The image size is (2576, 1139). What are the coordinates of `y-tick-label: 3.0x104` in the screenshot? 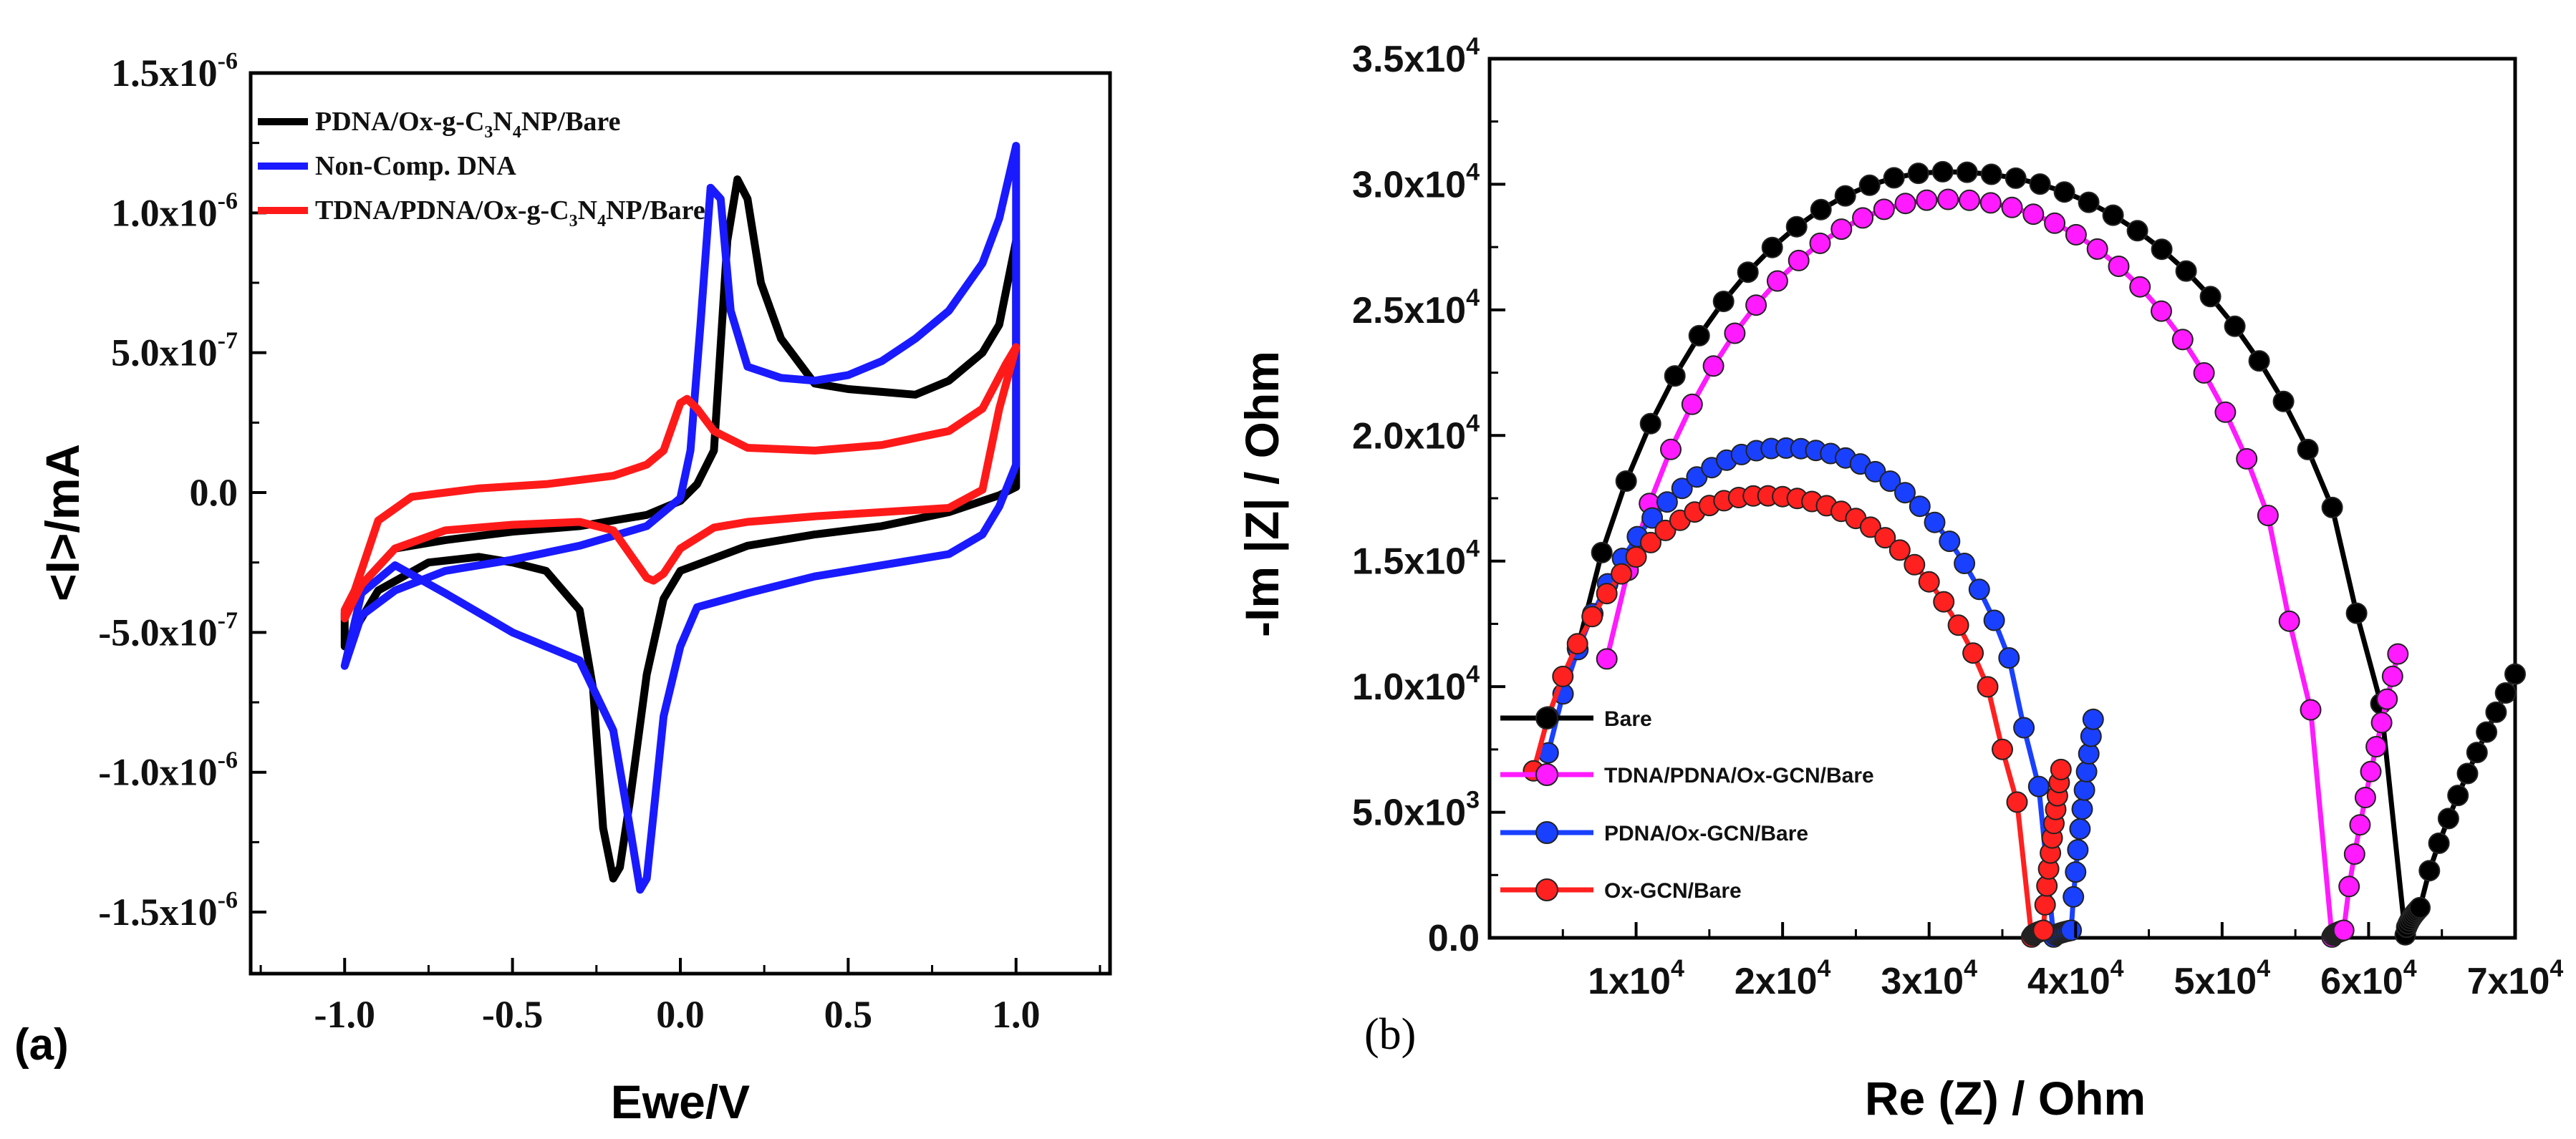 It's located at (1416, 182).